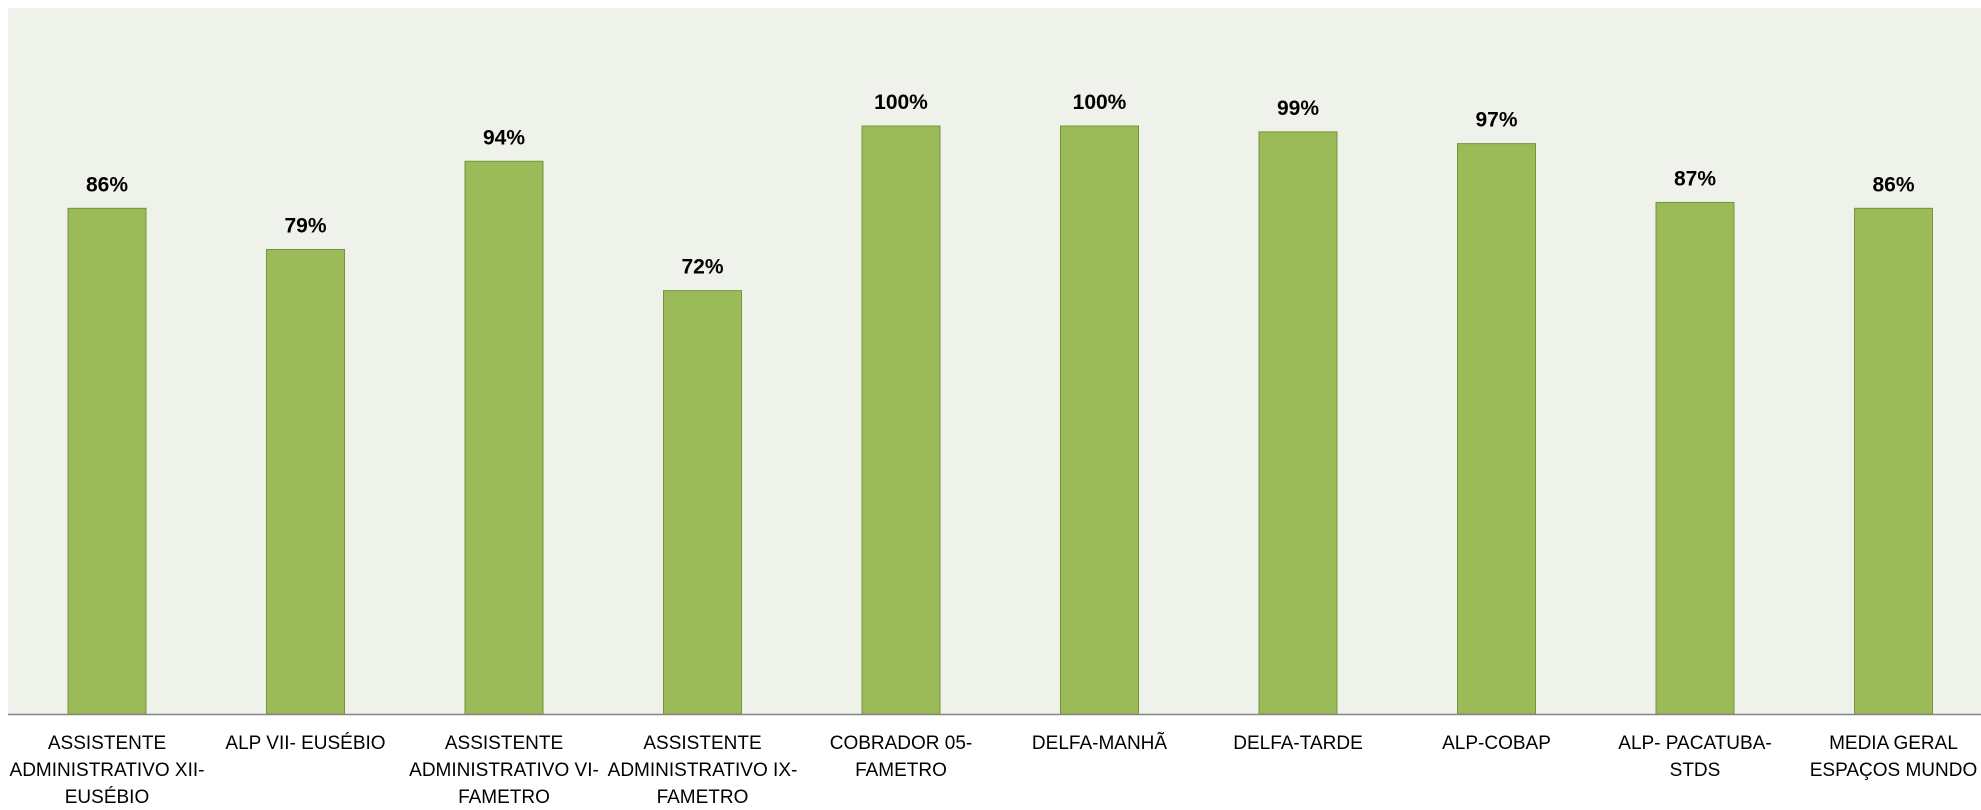  I want to click on data-label: 79%, so click(305, 225).